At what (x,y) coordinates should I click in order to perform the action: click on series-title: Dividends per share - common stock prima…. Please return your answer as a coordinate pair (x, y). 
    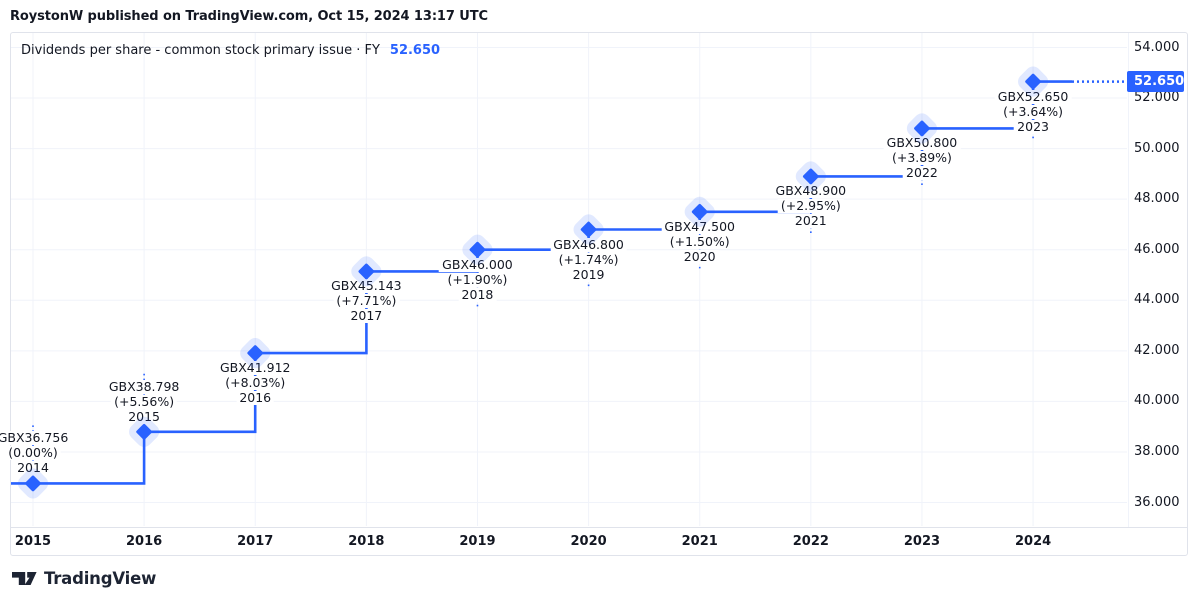
    Looking at the image, I should click on (200, 50).